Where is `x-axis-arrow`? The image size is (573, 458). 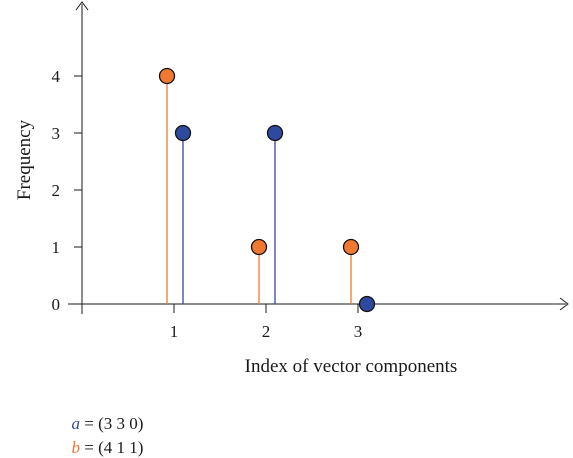 x-axis-arrow is located at coordinates (564, 304).